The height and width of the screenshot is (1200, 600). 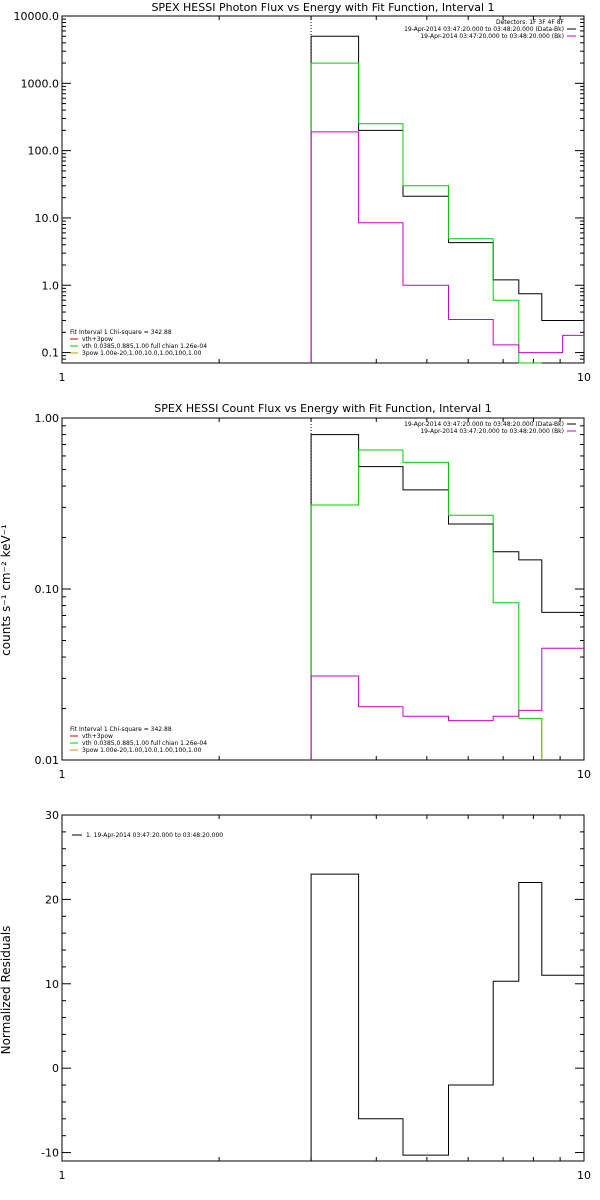 What do you see at coordinates (530, 22) in the screenshot?
I see `legend-entry: Detectors: 1F 3F 4F 8F` at bounding box center [530, 22].